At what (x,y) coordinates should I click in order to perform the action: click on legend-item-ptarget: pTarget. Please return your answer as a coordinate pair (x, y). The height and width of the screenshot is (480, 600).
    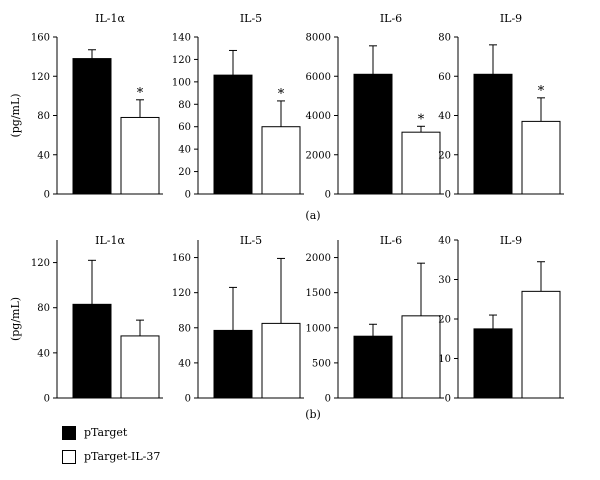
    Looking at the image, I should click on (111, 432).